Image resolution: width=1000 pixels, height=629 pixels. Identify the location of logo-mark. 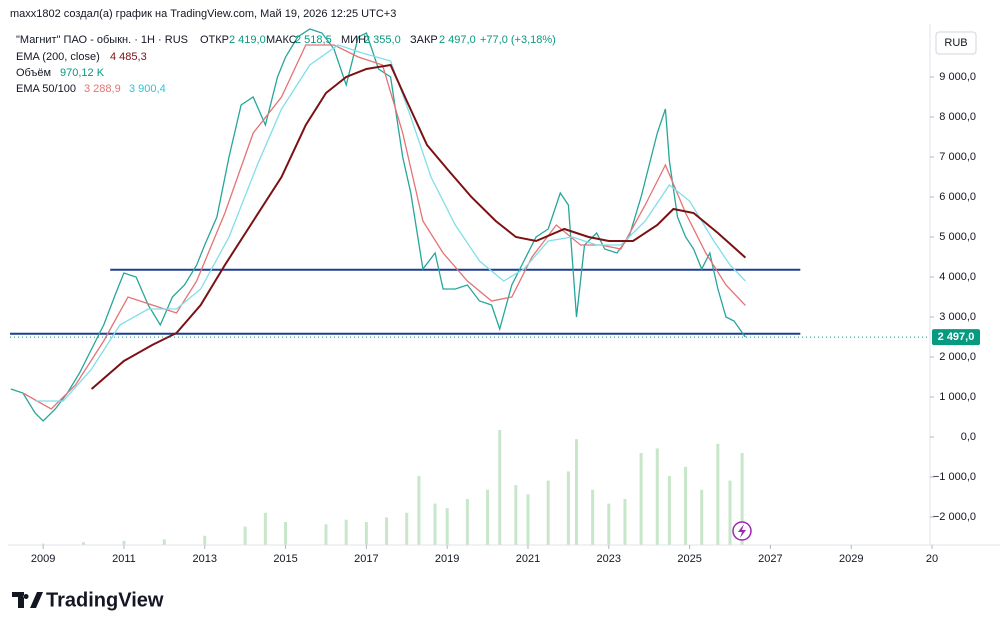
(27, 600).